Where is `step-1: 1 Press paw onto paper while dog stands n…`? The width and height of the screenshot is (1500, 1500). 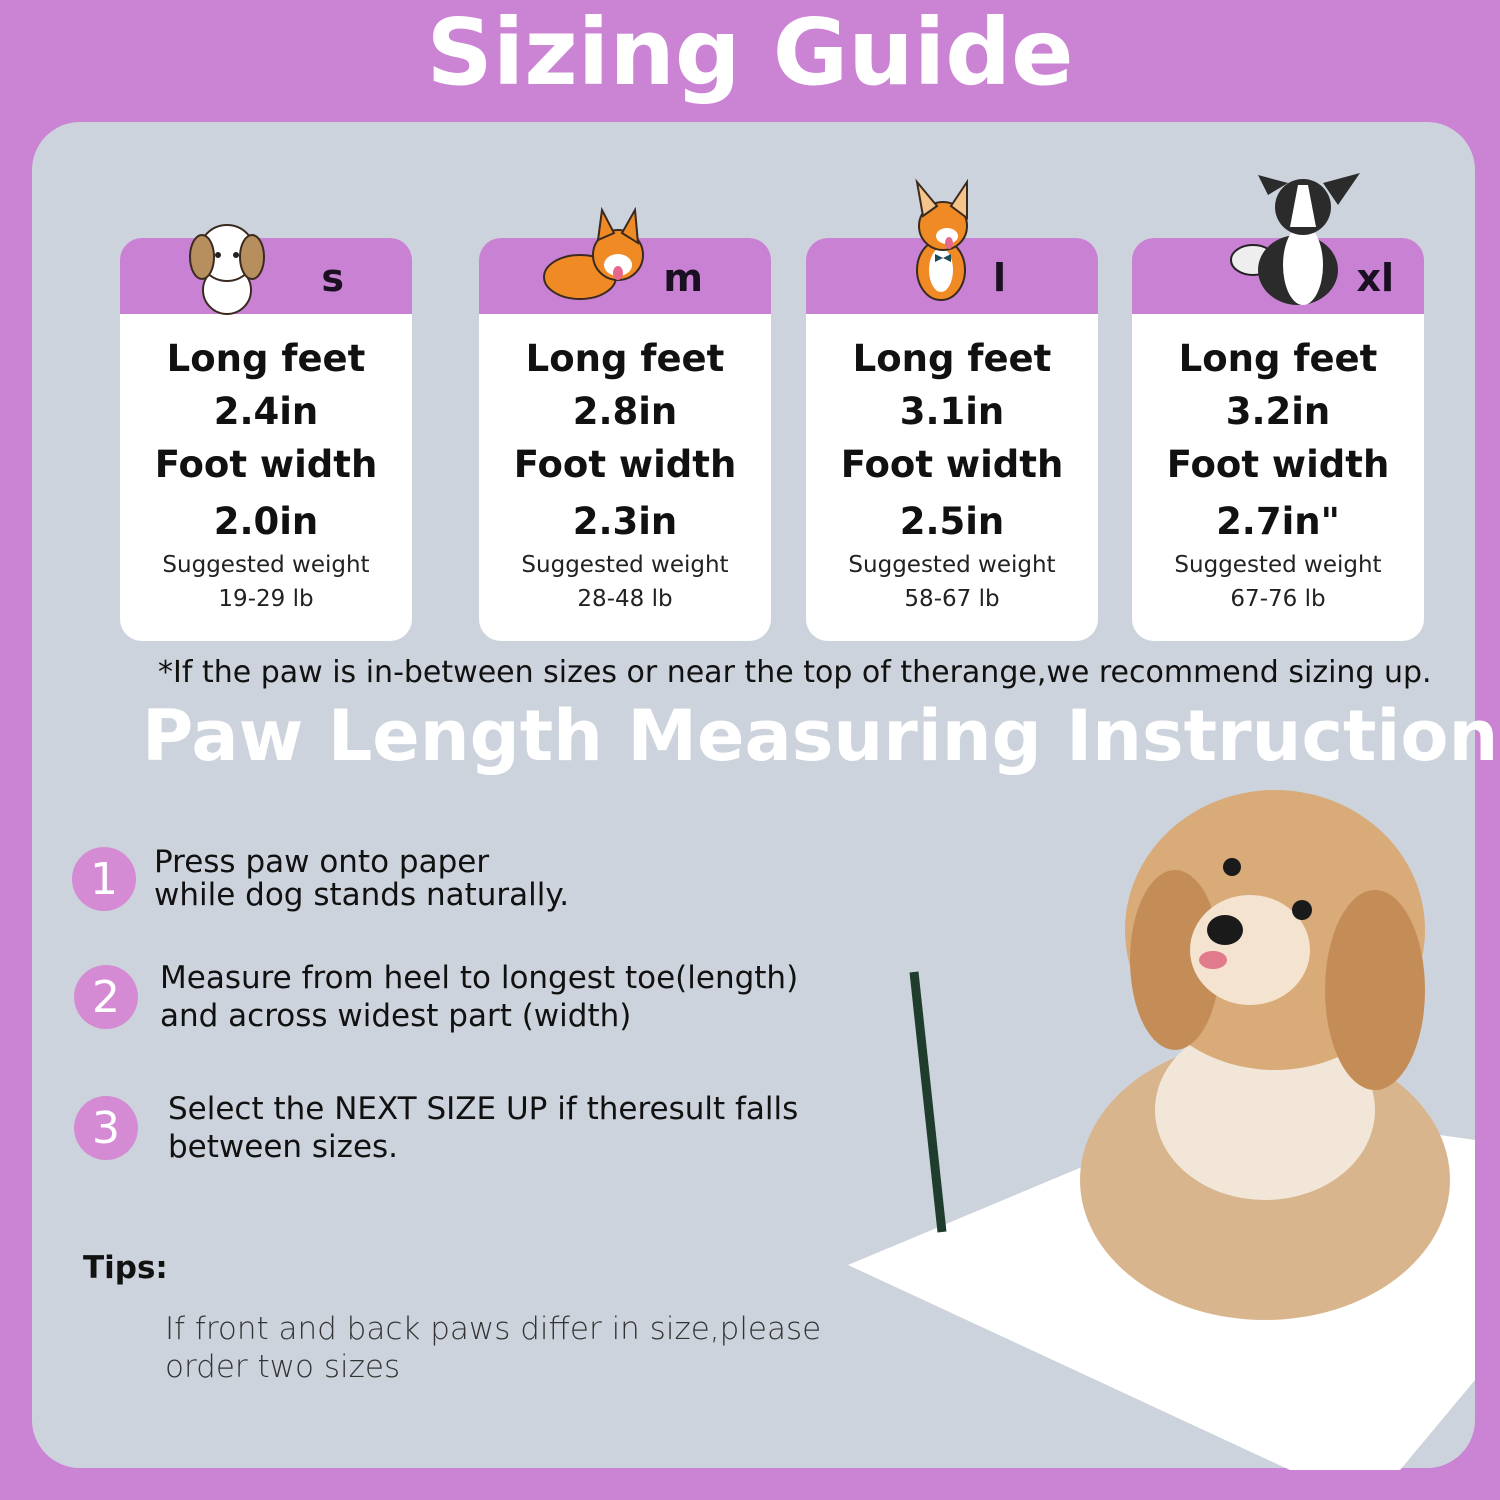
step-1: 1 Press paw onto paper while dog stands n… is located at coordinates (320, 879).